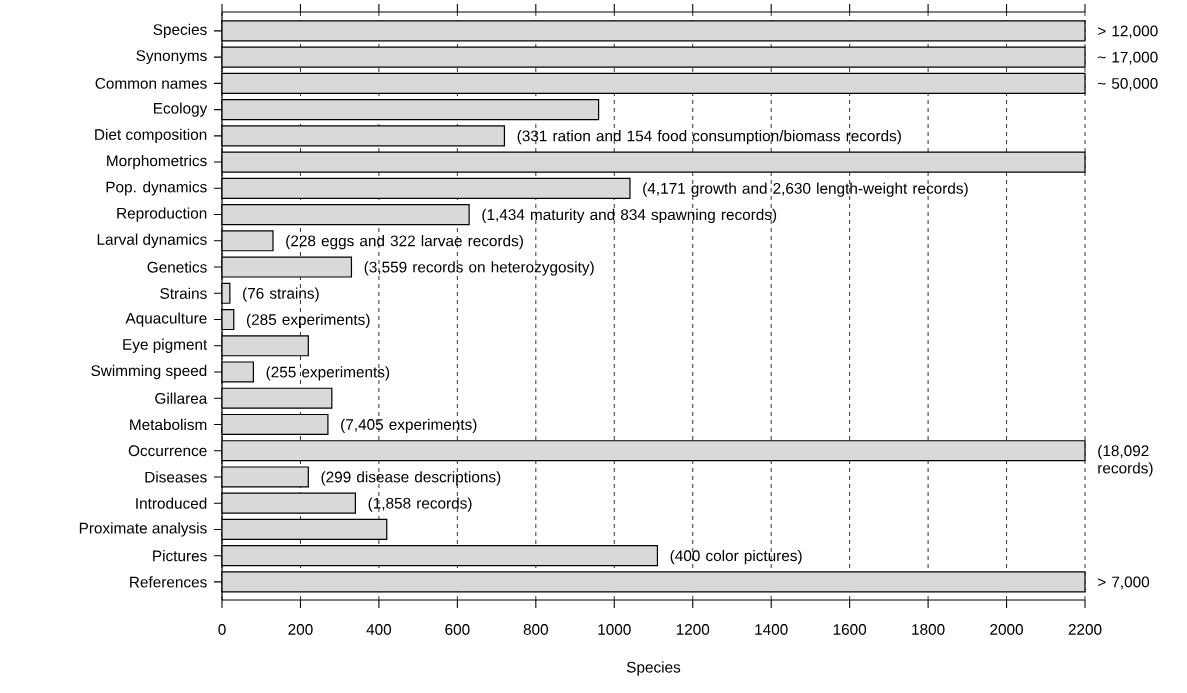  What do you see at coordinates (805, 189) in the screenshot?
I see `annotation: (4,171 growth and 2,630 length-weight records)` at bounding box center [805, 189].